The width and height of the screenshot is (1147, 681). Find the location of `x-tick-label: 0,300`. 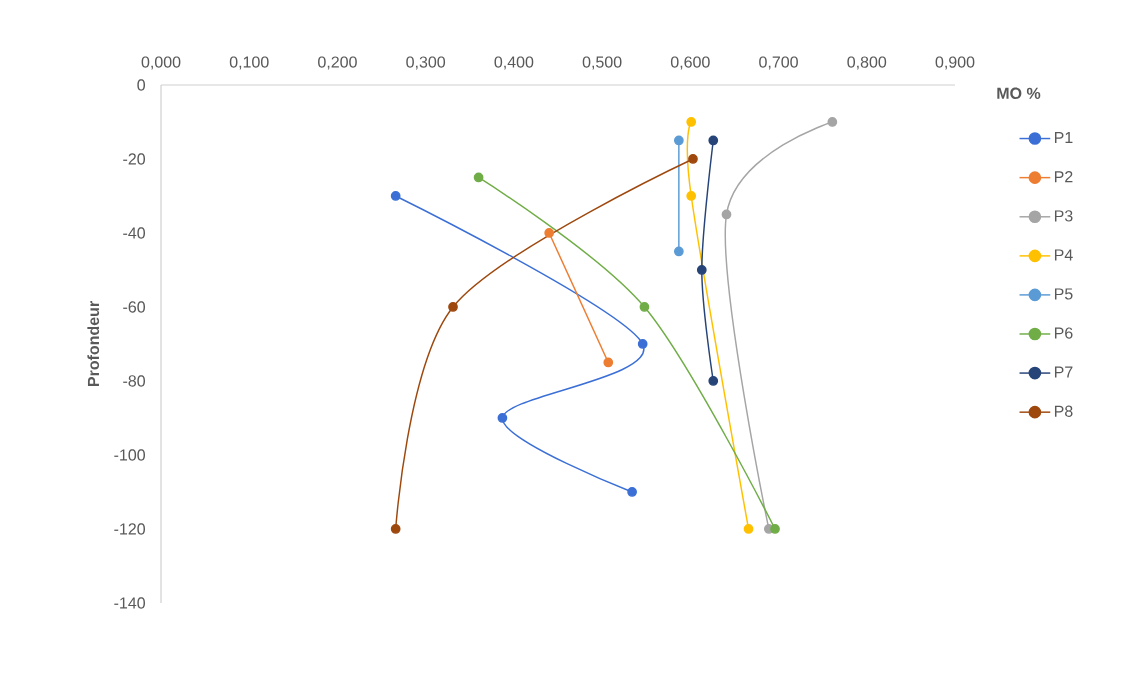

x-tick-label: 0,300 is located at coordinates (426, 63).